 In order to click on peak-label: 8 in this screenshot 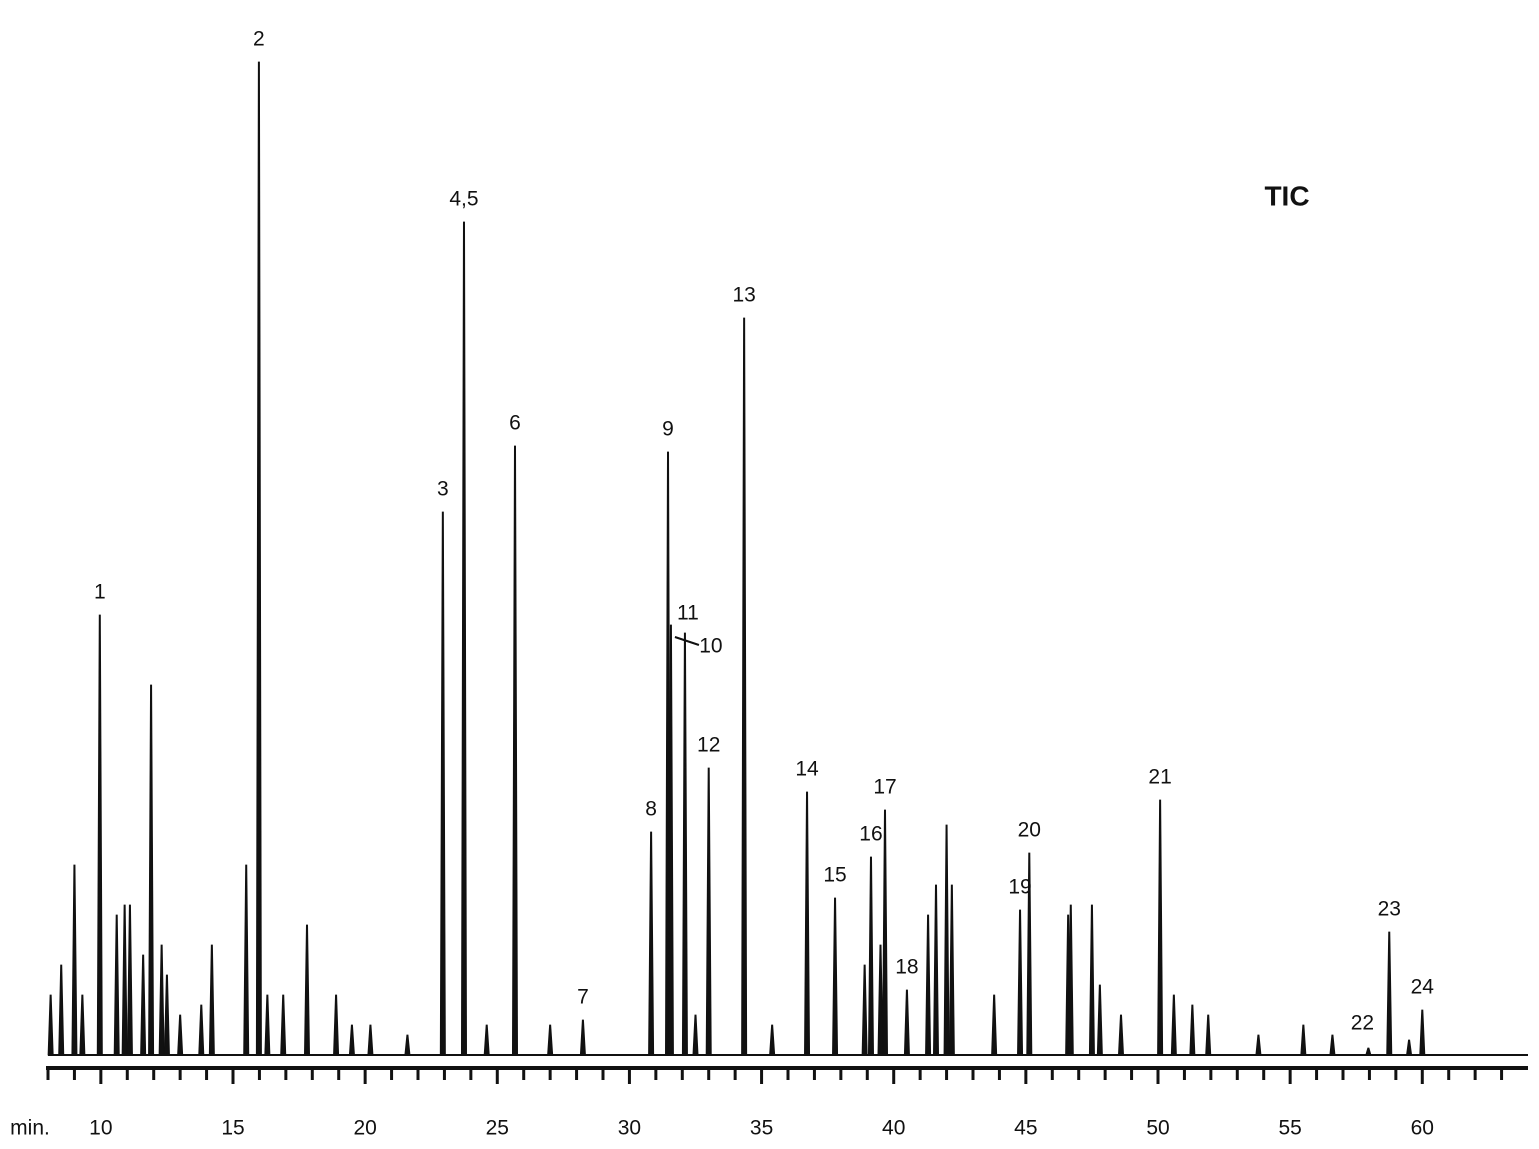, I will do `click(651, 809)`.